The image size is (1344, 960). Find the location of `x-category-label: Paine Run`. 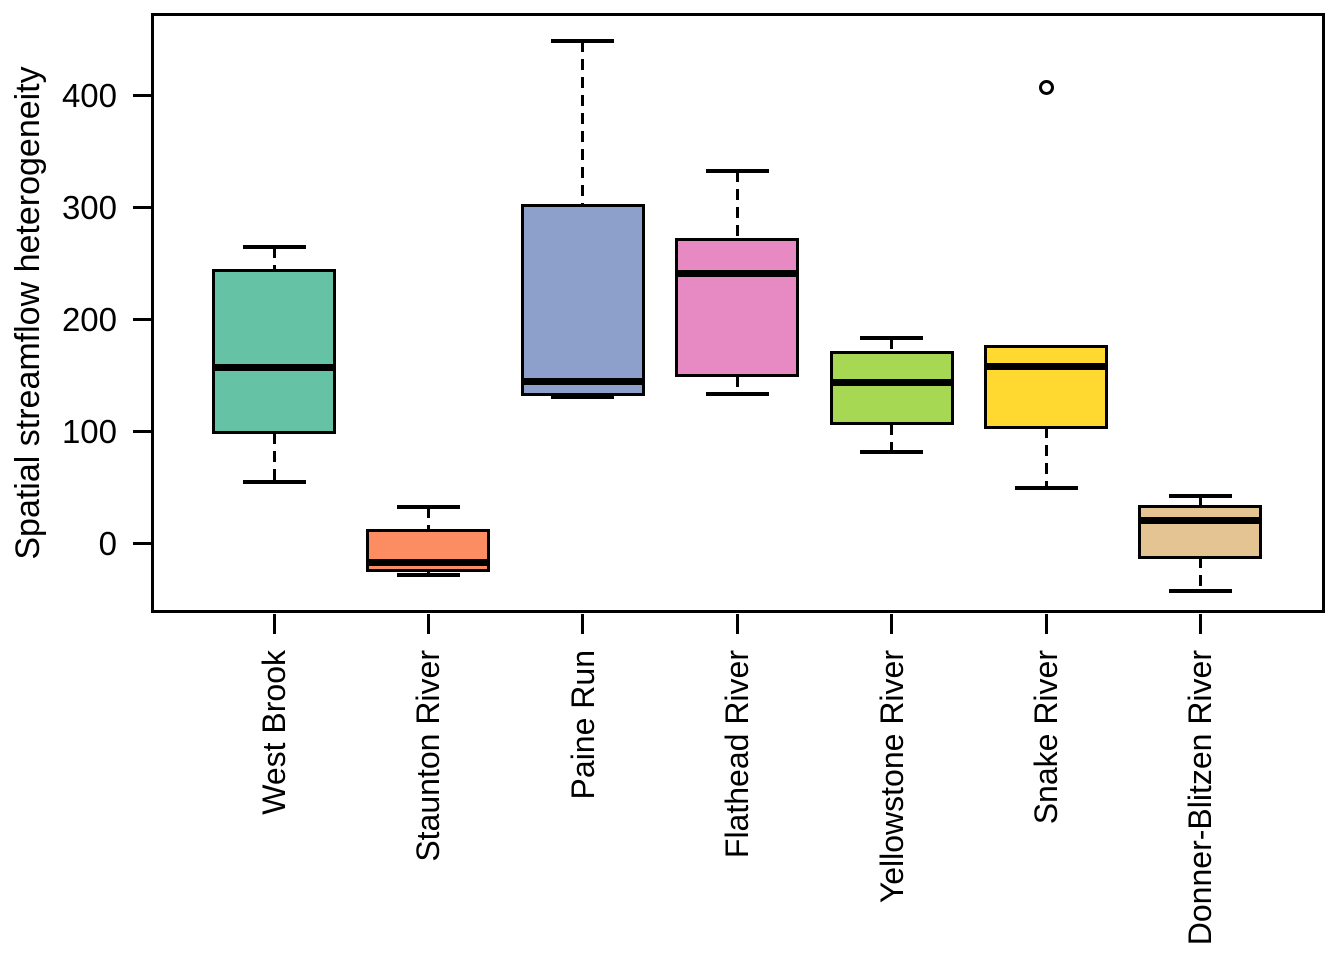

x-category-label: Paine Run is located at coordinates (582, 725).